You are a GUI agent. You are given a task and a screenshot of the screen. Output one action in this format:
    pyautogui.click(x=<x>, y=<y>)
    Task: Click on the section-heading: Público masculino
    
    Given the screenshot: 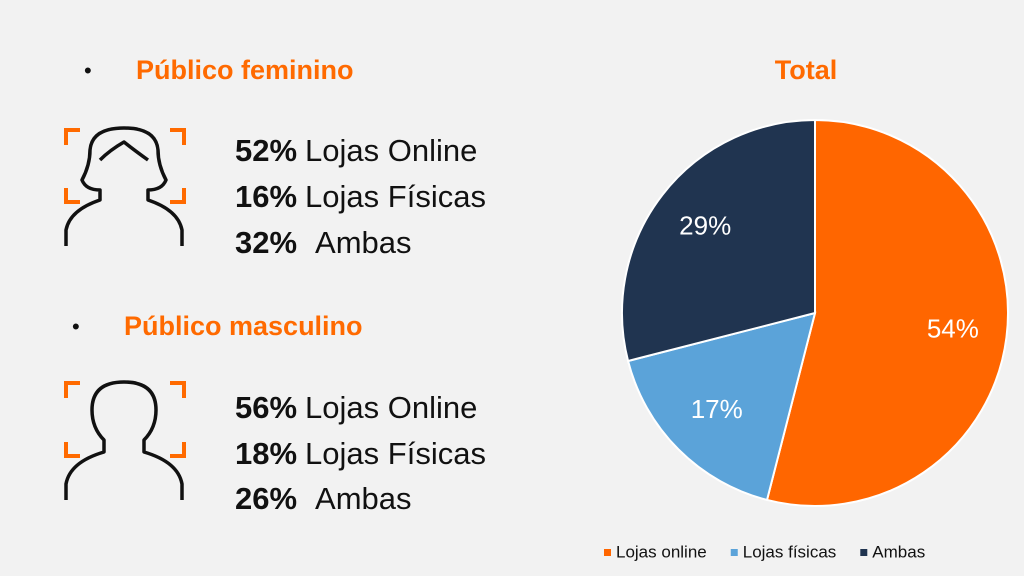 What is the action you would take?
    pyautogui.click(x=243, y=326)
    